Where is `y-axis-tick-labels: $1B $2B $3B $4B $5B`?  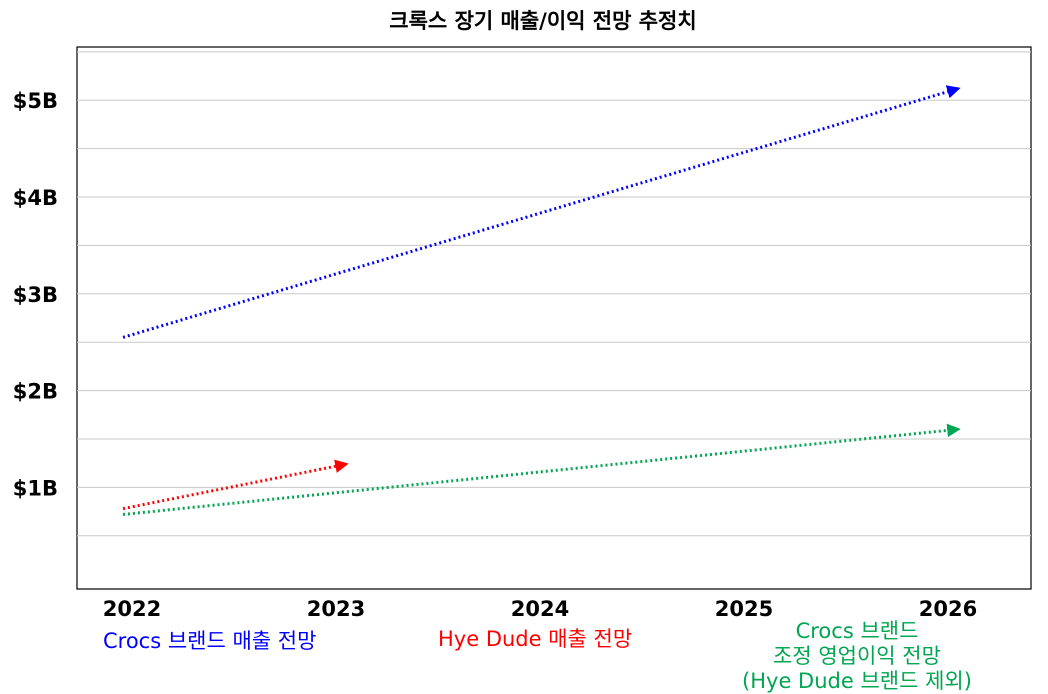 y-axis-tick-labels: $1B $2B $3B $4B $5B is located at coordinates (35, 294).